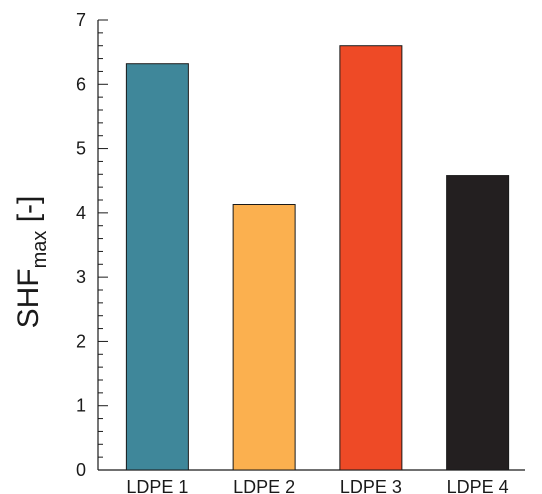 The height and width of the screenshot is (494, 542). Describe the element at coordinates (478, 485) in the screenshot. I see `x-tick-label: LDPE 4` at that location.